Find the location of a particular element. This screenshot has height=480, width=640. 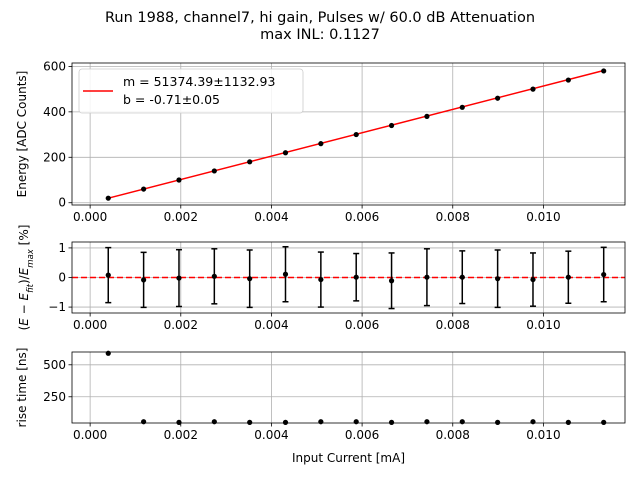

y-axis-label-part: )/ is located at coordinates (24, 279).